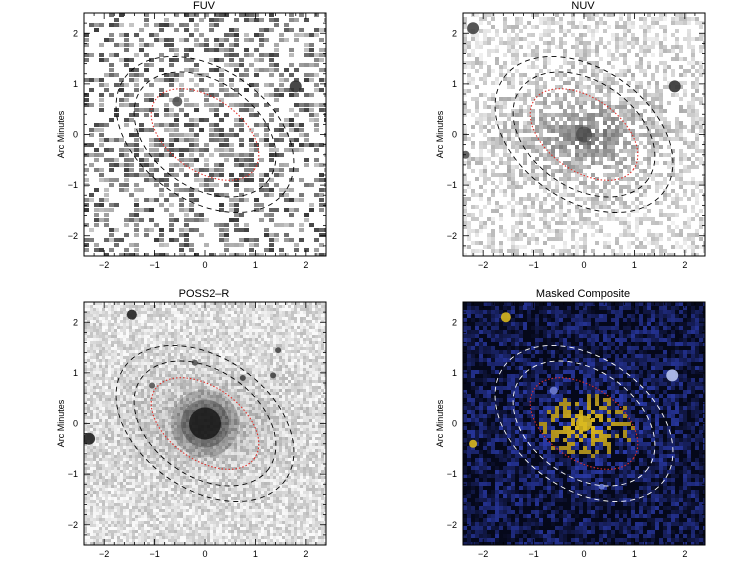 This screenshot has height=576, width=756. I want to click on panel-image-fuv, so click(205, 134).